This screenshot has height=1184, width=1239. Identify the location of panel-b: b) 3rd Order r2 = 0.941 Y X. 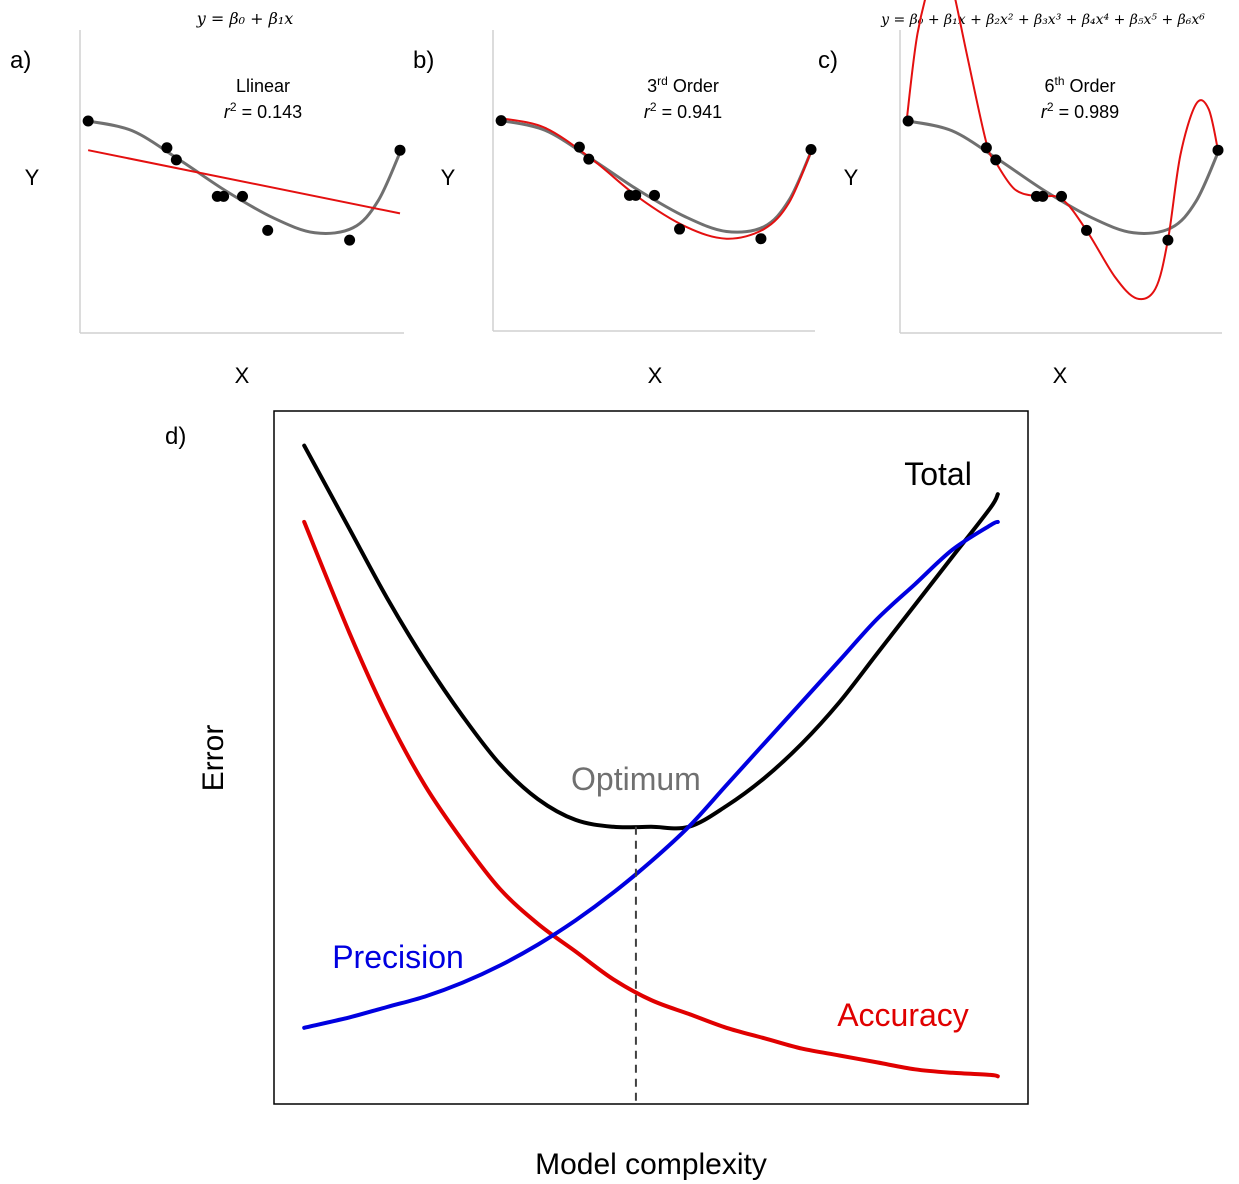
(615, 209).